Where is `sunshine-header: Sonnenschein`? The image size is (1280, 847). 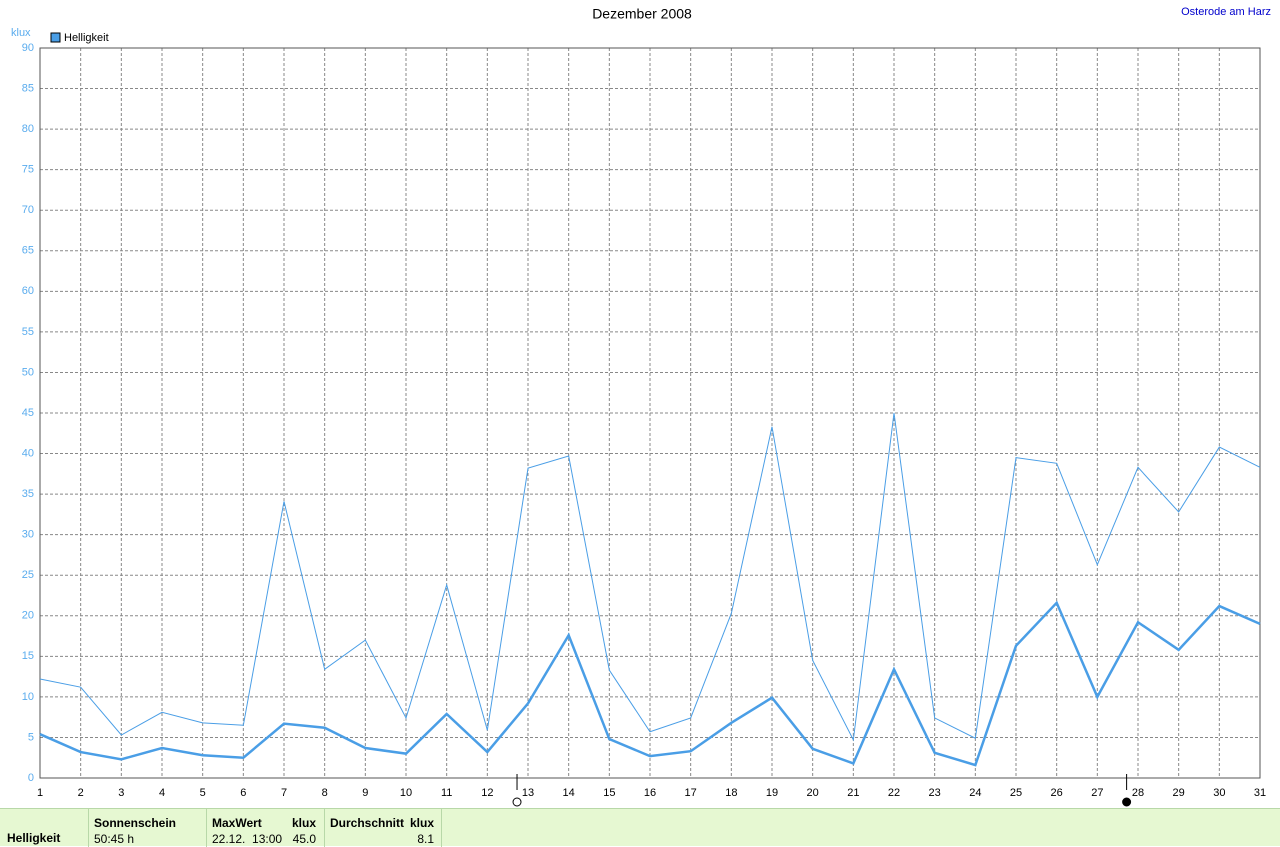 sunshine-header: Sonnenschein is located at coordinates (135, 823).